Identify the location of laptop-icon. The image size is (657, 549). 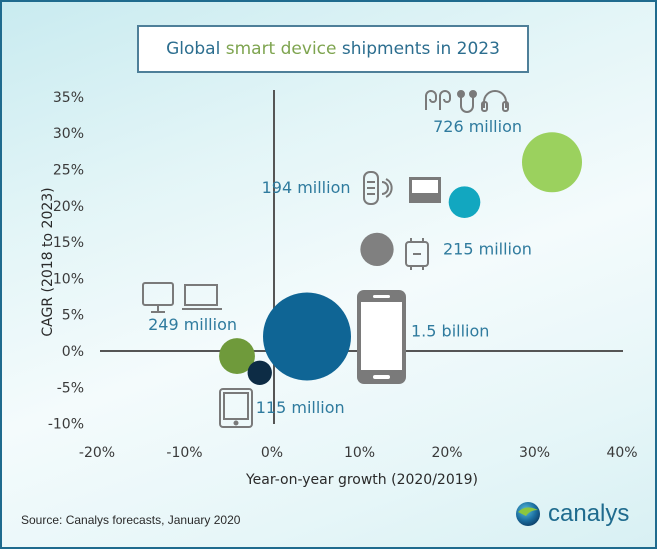
(202, 297).